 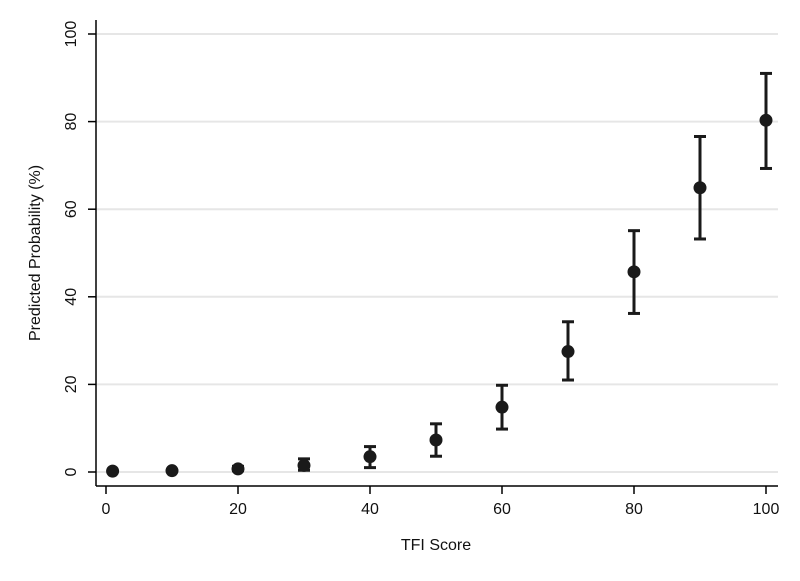 I want to click on x-axis-label: TFI Score, so click(x=436, y=545).